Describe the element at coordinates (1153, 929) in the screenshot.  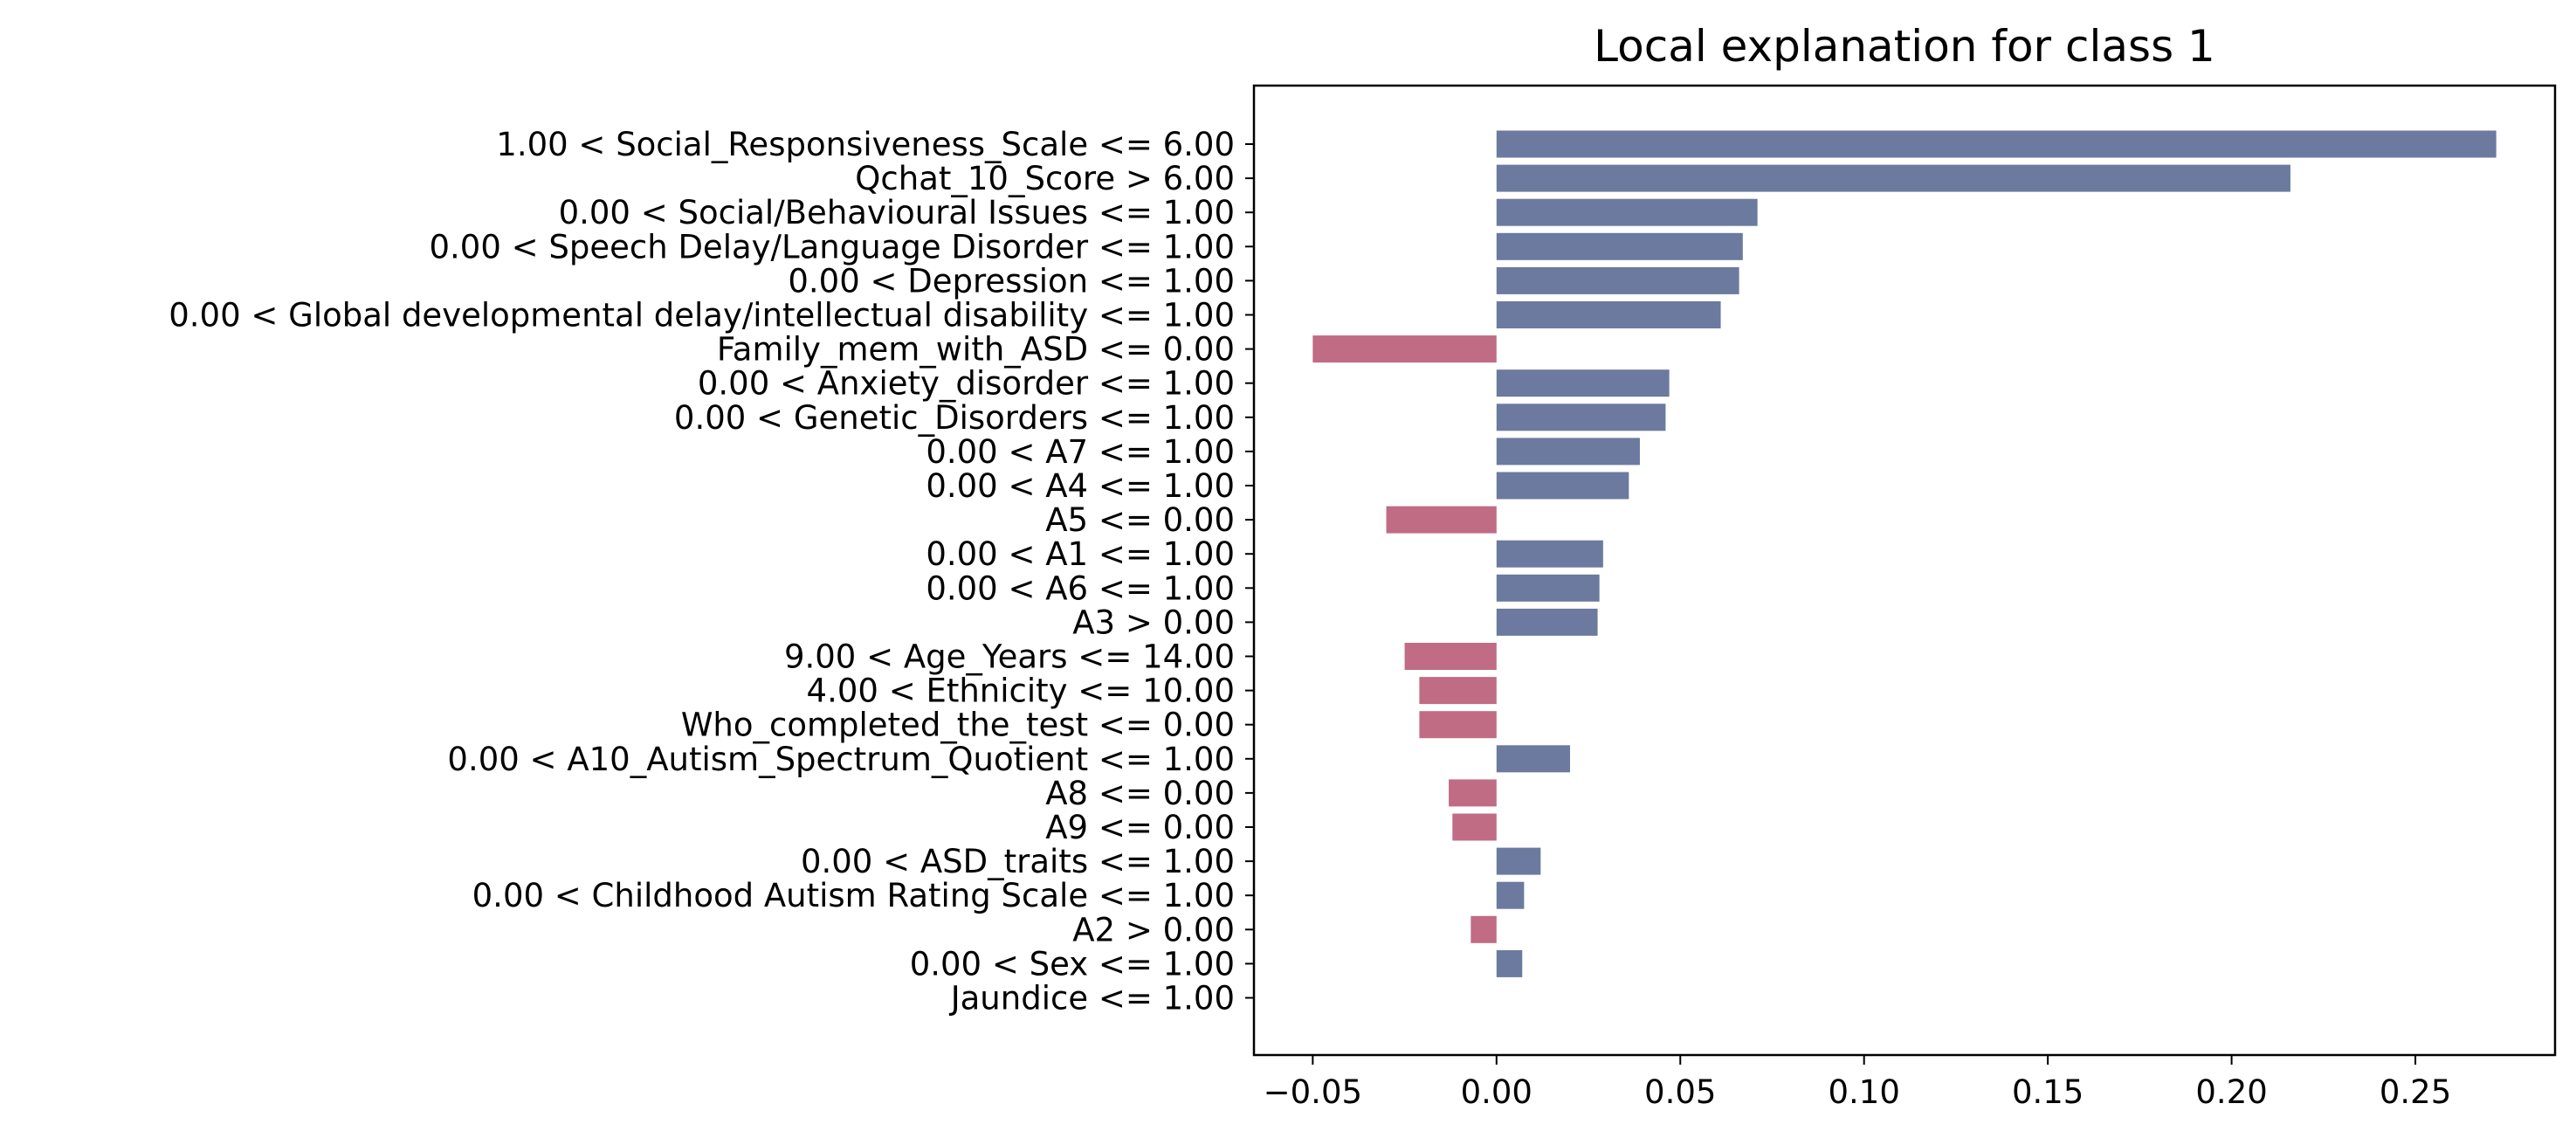
I see `y-tick-label-23: A2 > 0.00` at that location.